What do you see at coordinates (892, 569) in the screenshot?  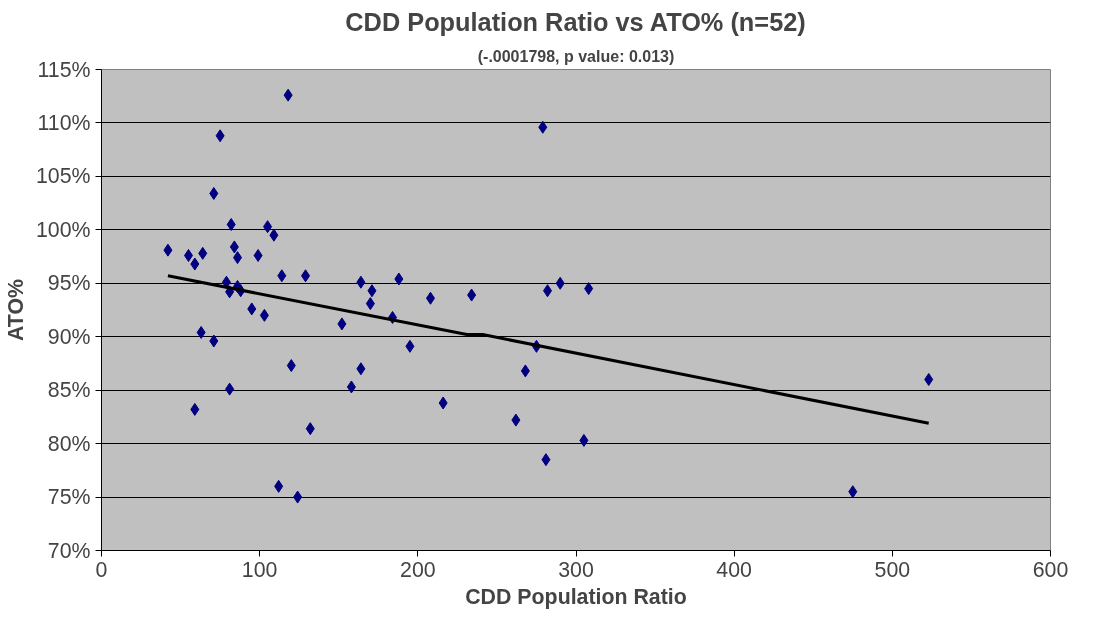 I see `x-tick-label: 500` at bounding box center [892, 569].